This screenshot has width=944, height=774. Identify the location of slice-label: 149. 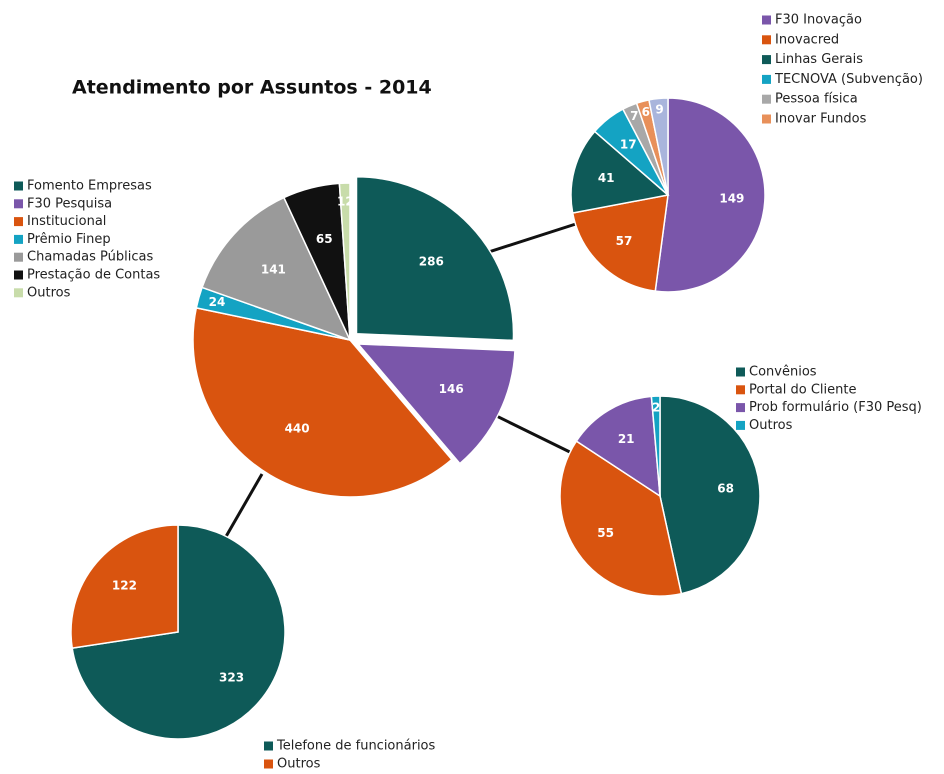
(731, 199).